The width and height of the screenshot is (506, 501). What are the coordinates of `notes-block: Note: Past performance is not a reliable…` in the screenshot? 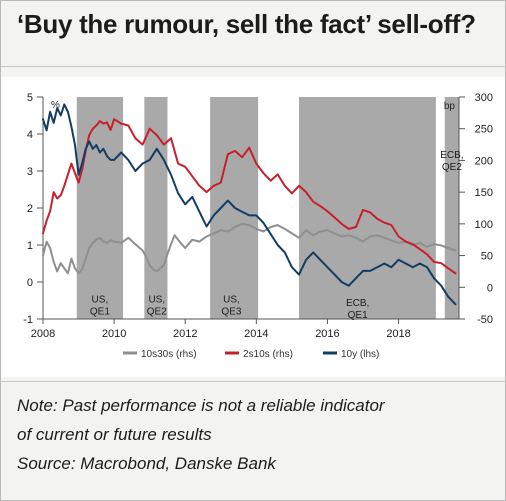 It's located at (201, 434).